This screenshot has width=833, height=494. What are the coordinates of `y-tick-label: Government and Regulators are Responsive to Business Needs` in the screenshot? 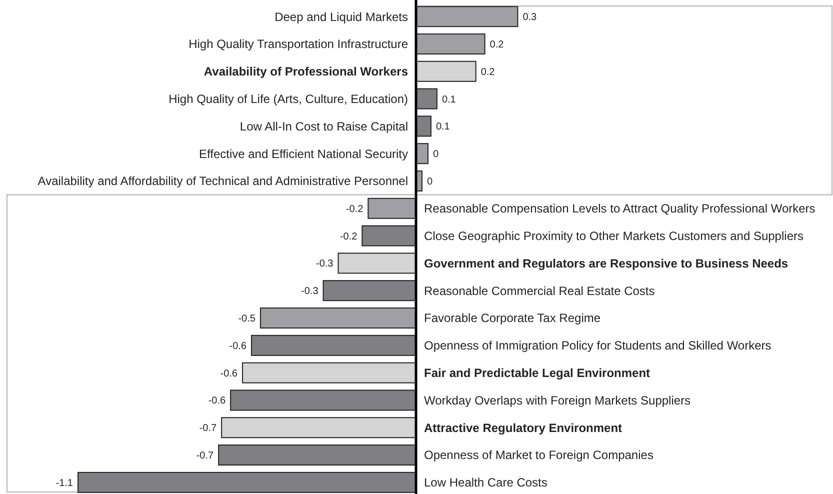 It's located at (606, 263).